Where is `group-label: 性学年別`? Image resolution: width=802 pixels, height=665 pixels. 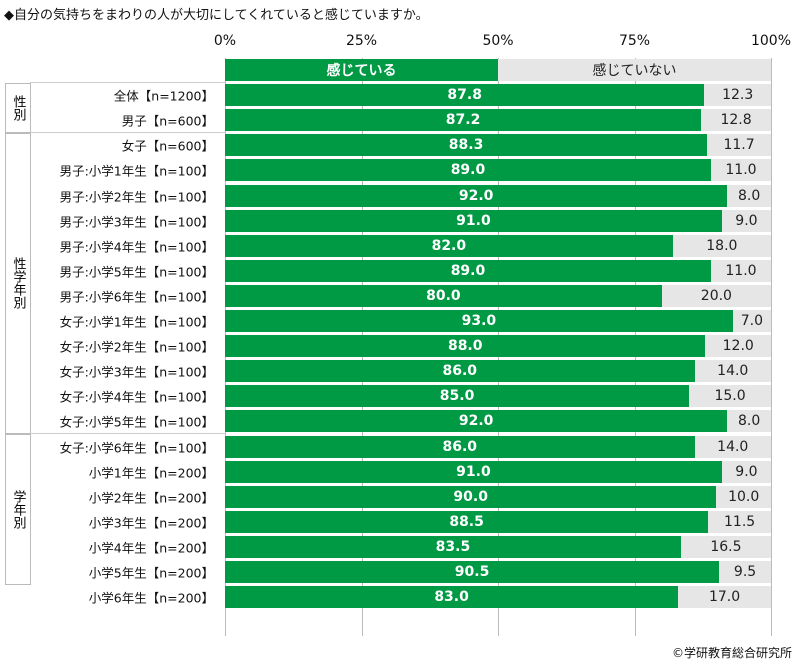
group-label: 性学年別 is located at coordinates (18, 283).